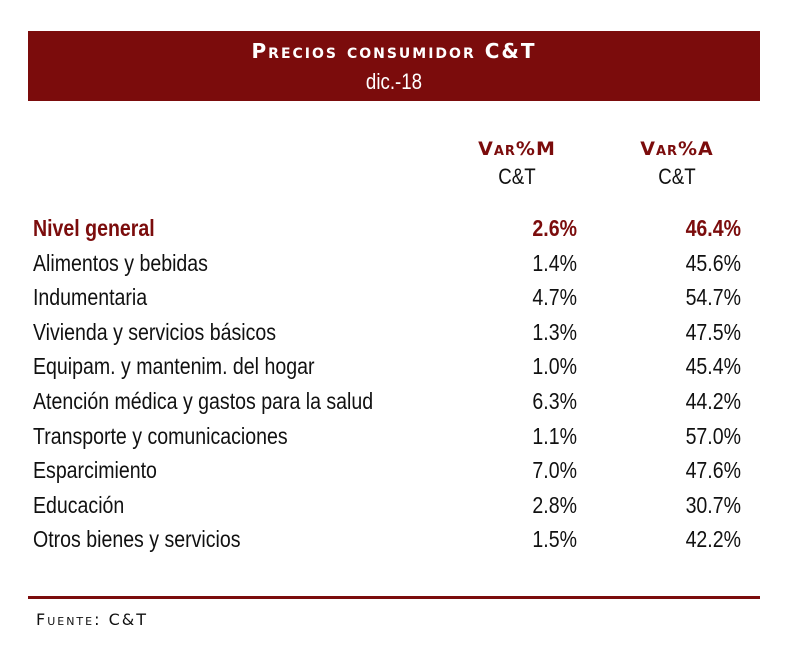 The image size is (800, 652). What do you see at coordinates (554, 435) in the screenshot?
I see `row-monthly-value: 1.1%` at bounding box center [554, 435].